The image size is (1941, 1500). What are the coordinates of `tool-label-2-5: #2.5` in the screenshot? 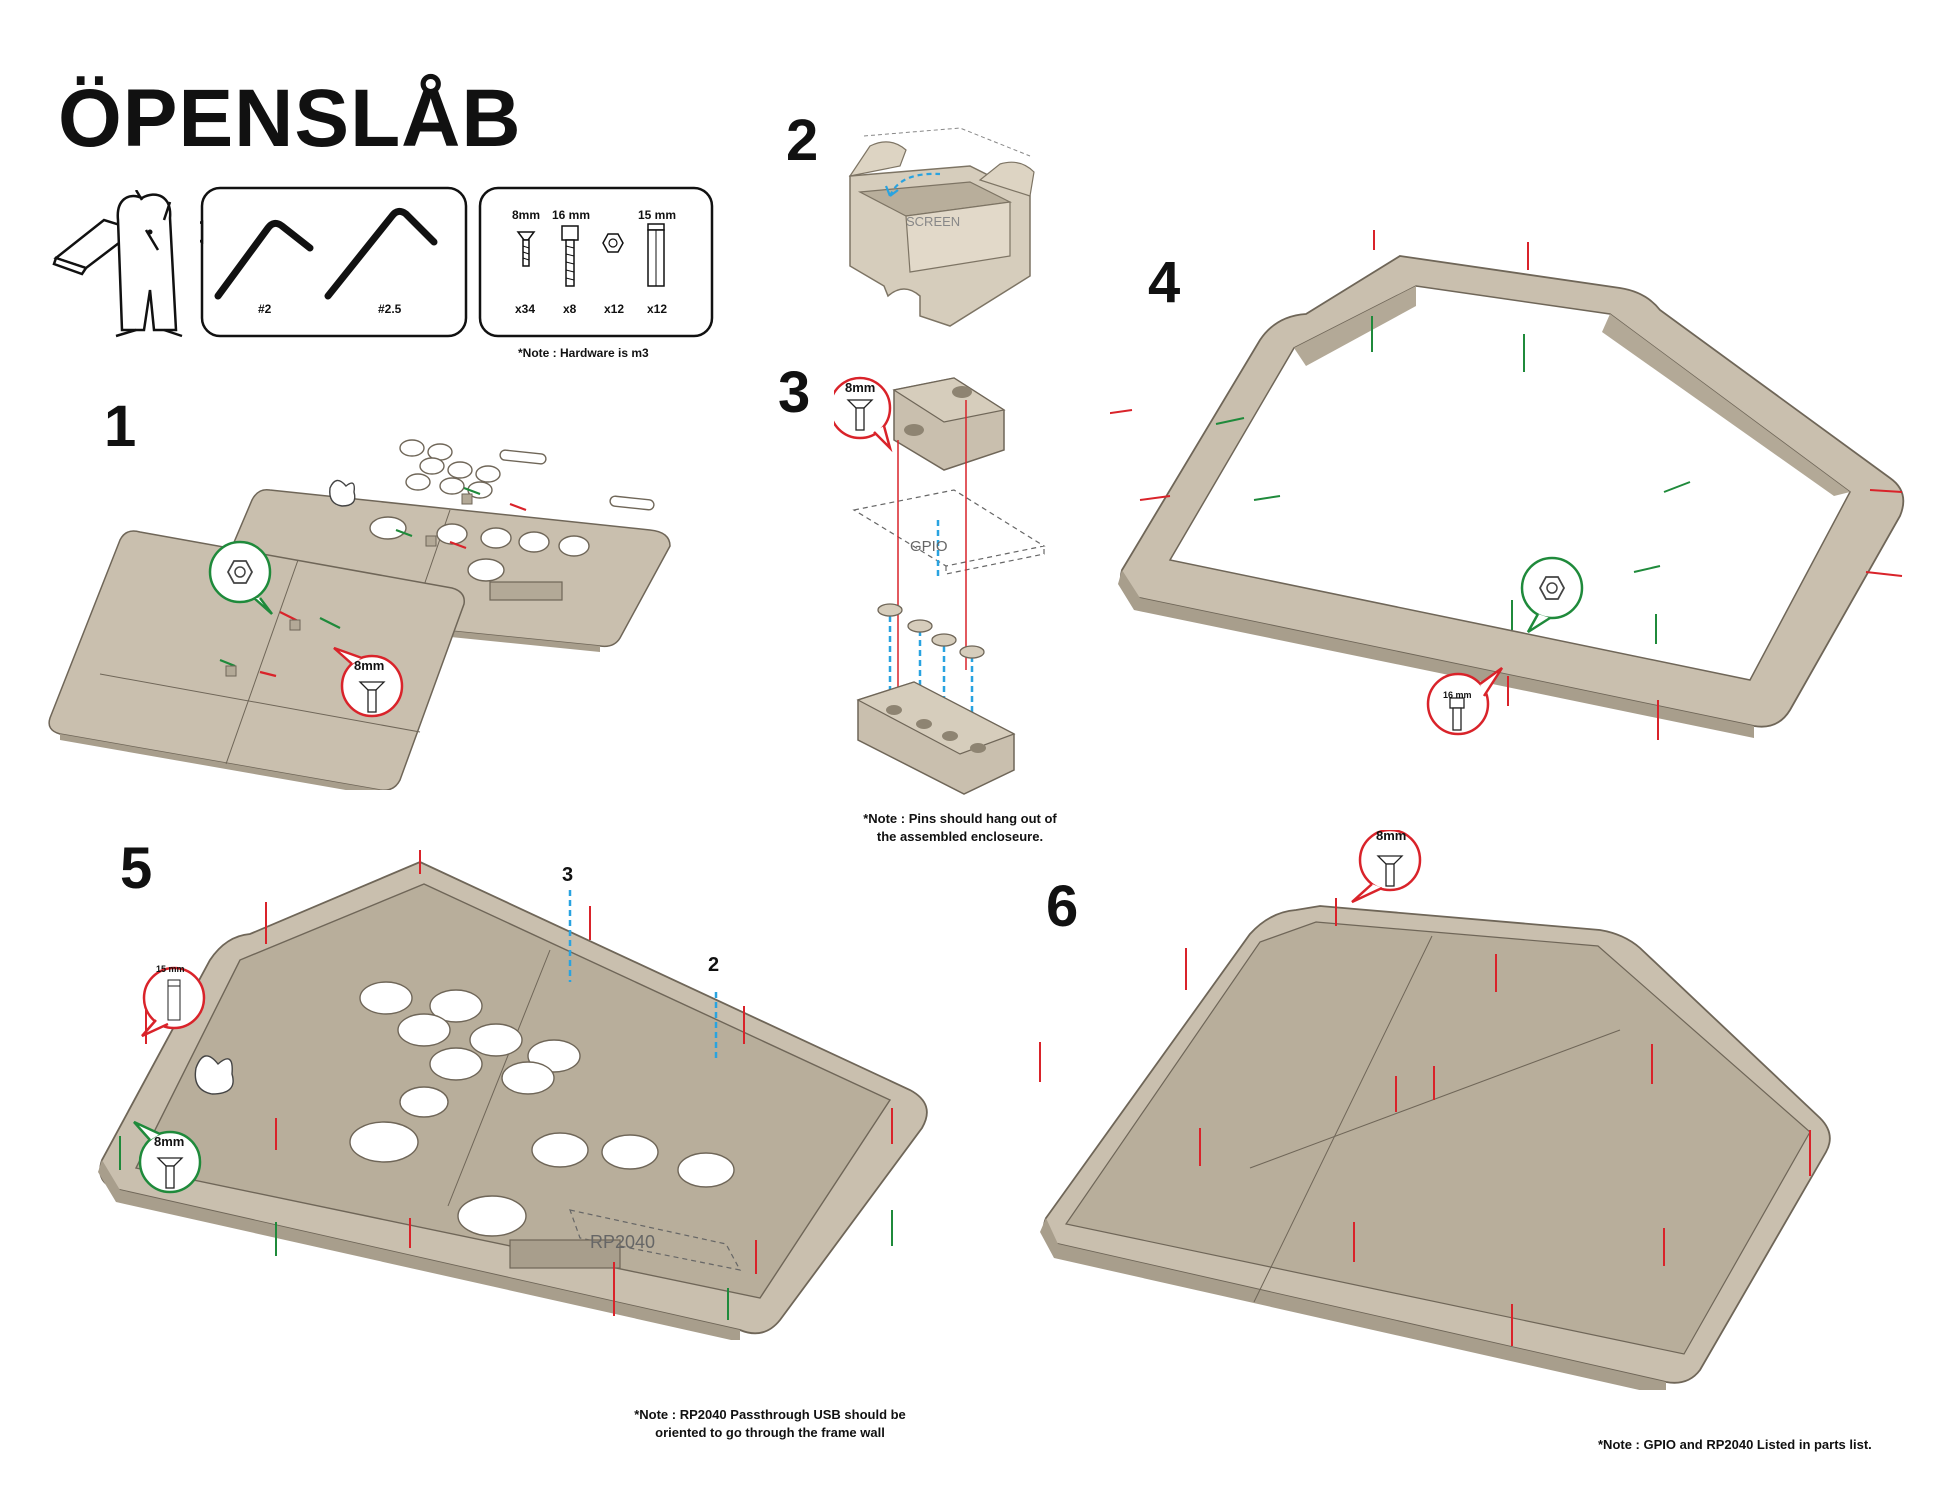 It's located at (390, 309).